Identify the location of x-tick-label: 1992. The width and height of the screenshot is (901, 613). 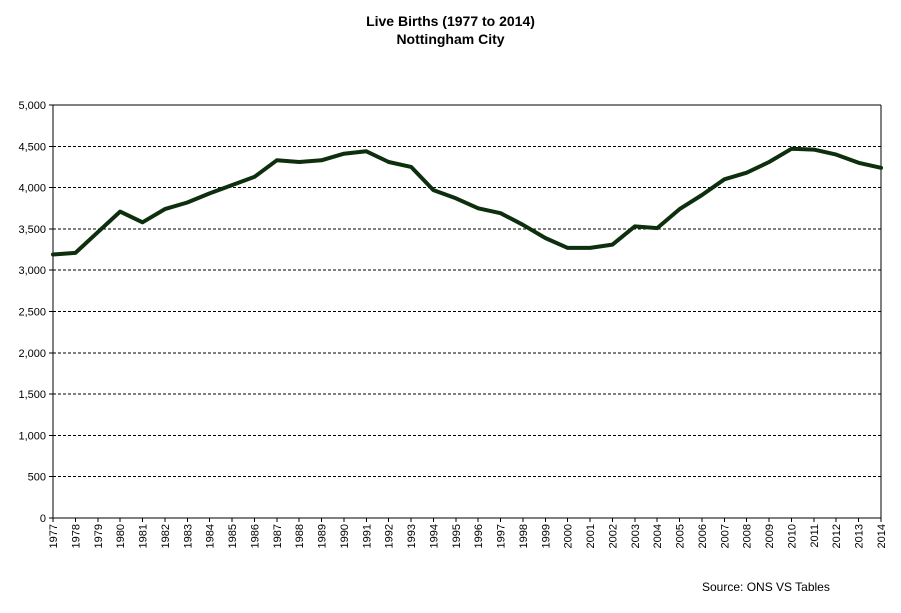
(390, 536).